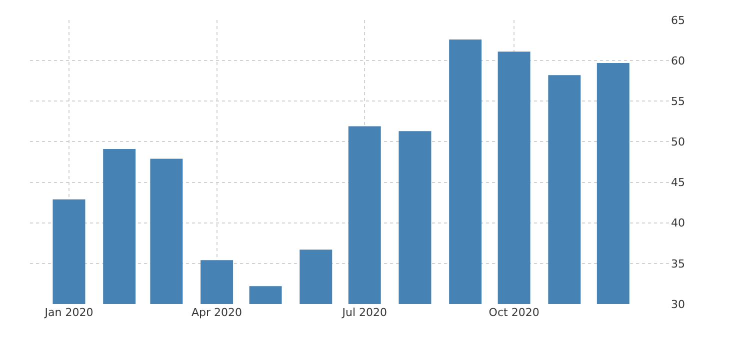 Image resolution: width=730 pixels, height=340 pixels. Describe the element at coordinates (678, 223) in the screenshot. I see `y-tick-label: 40` at that location.